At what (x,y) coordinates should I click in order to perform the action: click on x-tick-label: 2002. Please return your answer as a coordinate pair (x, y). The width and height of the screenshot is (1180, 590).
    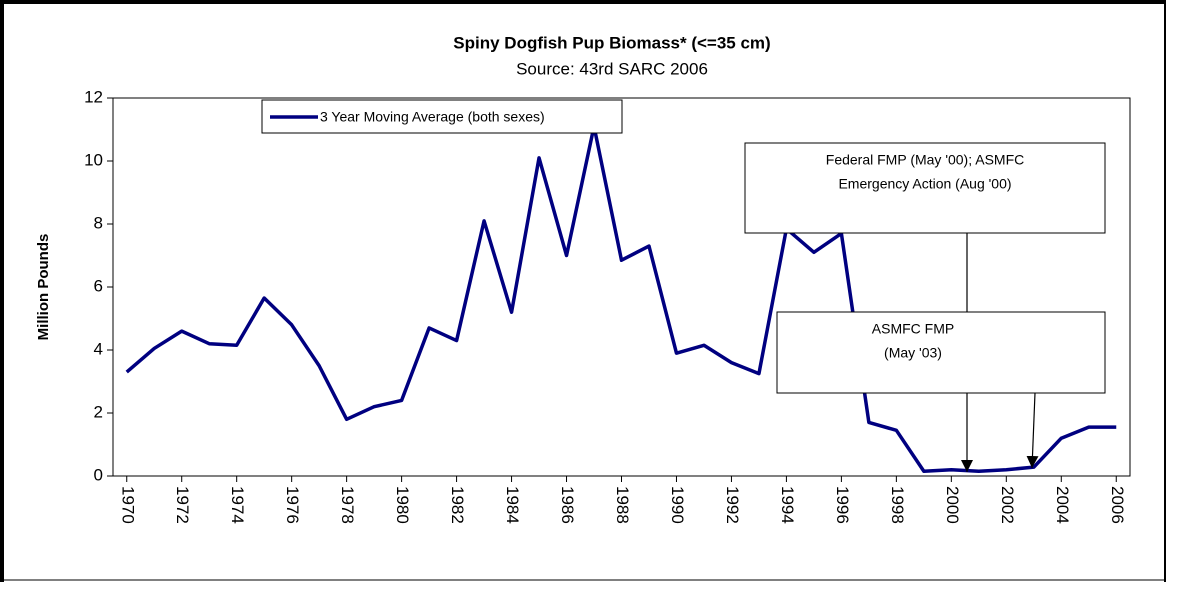
    Looking at the image, I should click on (1007, 505).